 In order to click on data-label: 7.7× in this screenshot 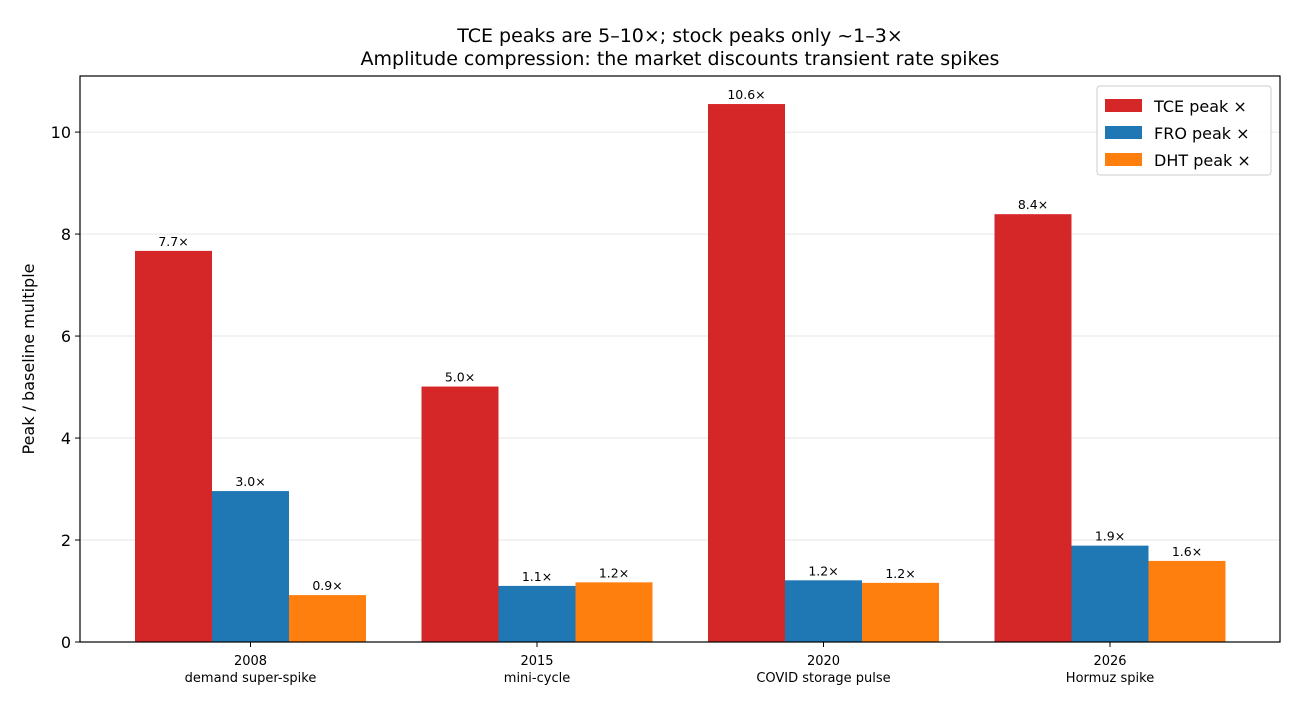, I will do `click(173, 241)`.